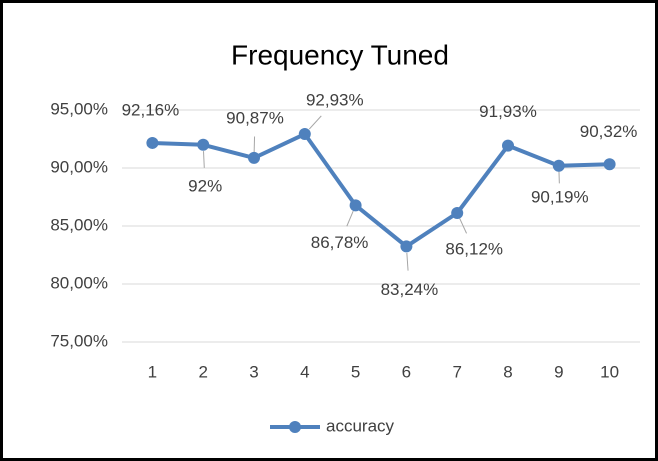  Describe the element at coordinates (205, 185) in the screenshot. I see `data-label: 92%` at that location.